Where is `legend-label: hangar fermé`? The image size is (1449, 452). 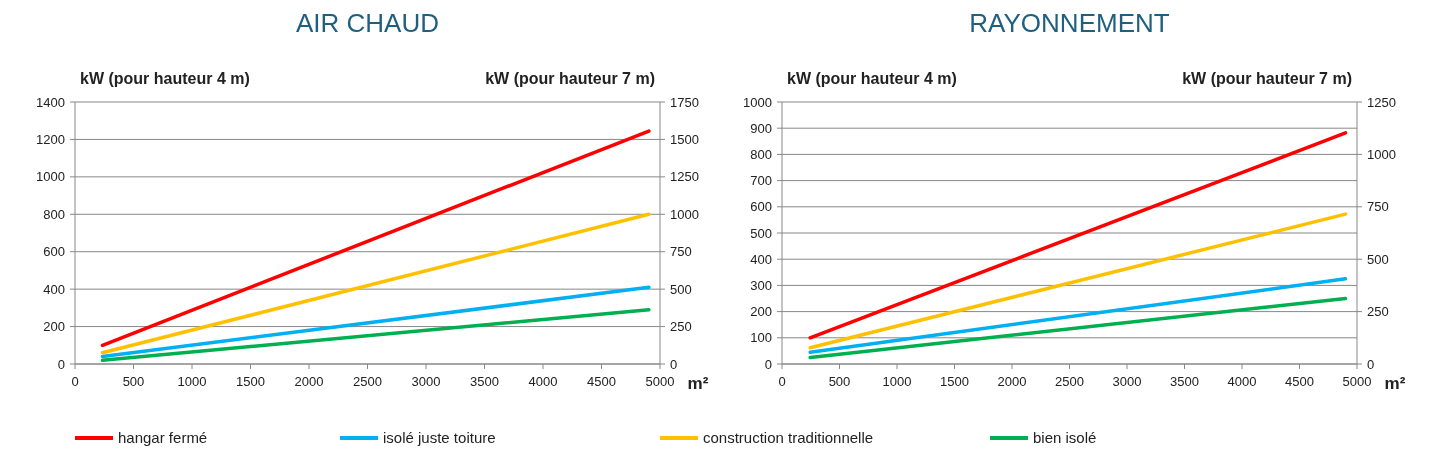 legend-label: hangar fermé is located at coordinates (163, 437).